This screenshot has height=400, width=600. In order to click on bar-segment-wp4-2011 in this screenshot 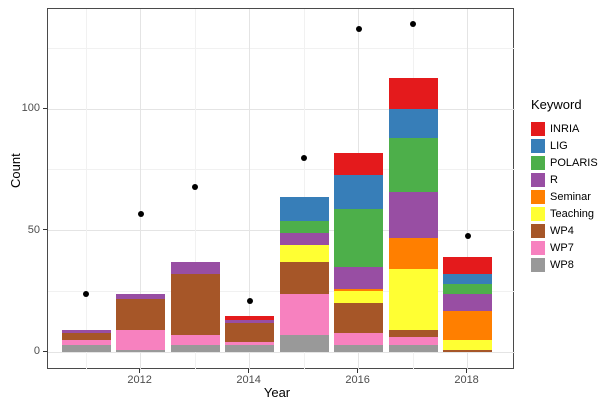, I will do `click(86, 336)`.